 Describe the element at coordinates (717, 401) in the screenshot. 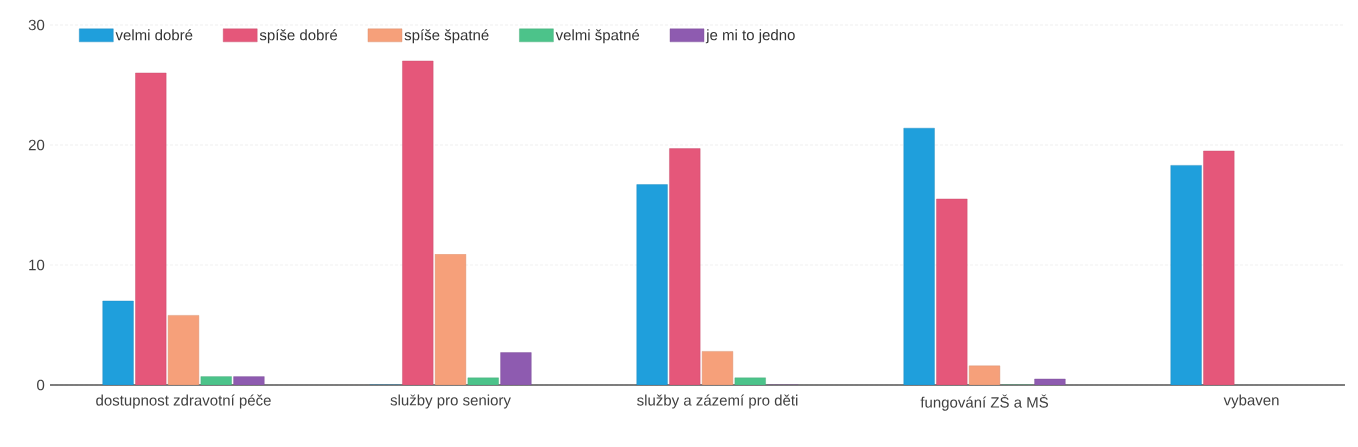

I see `x-tick-label: služby a zázemí pro děti` at that location.